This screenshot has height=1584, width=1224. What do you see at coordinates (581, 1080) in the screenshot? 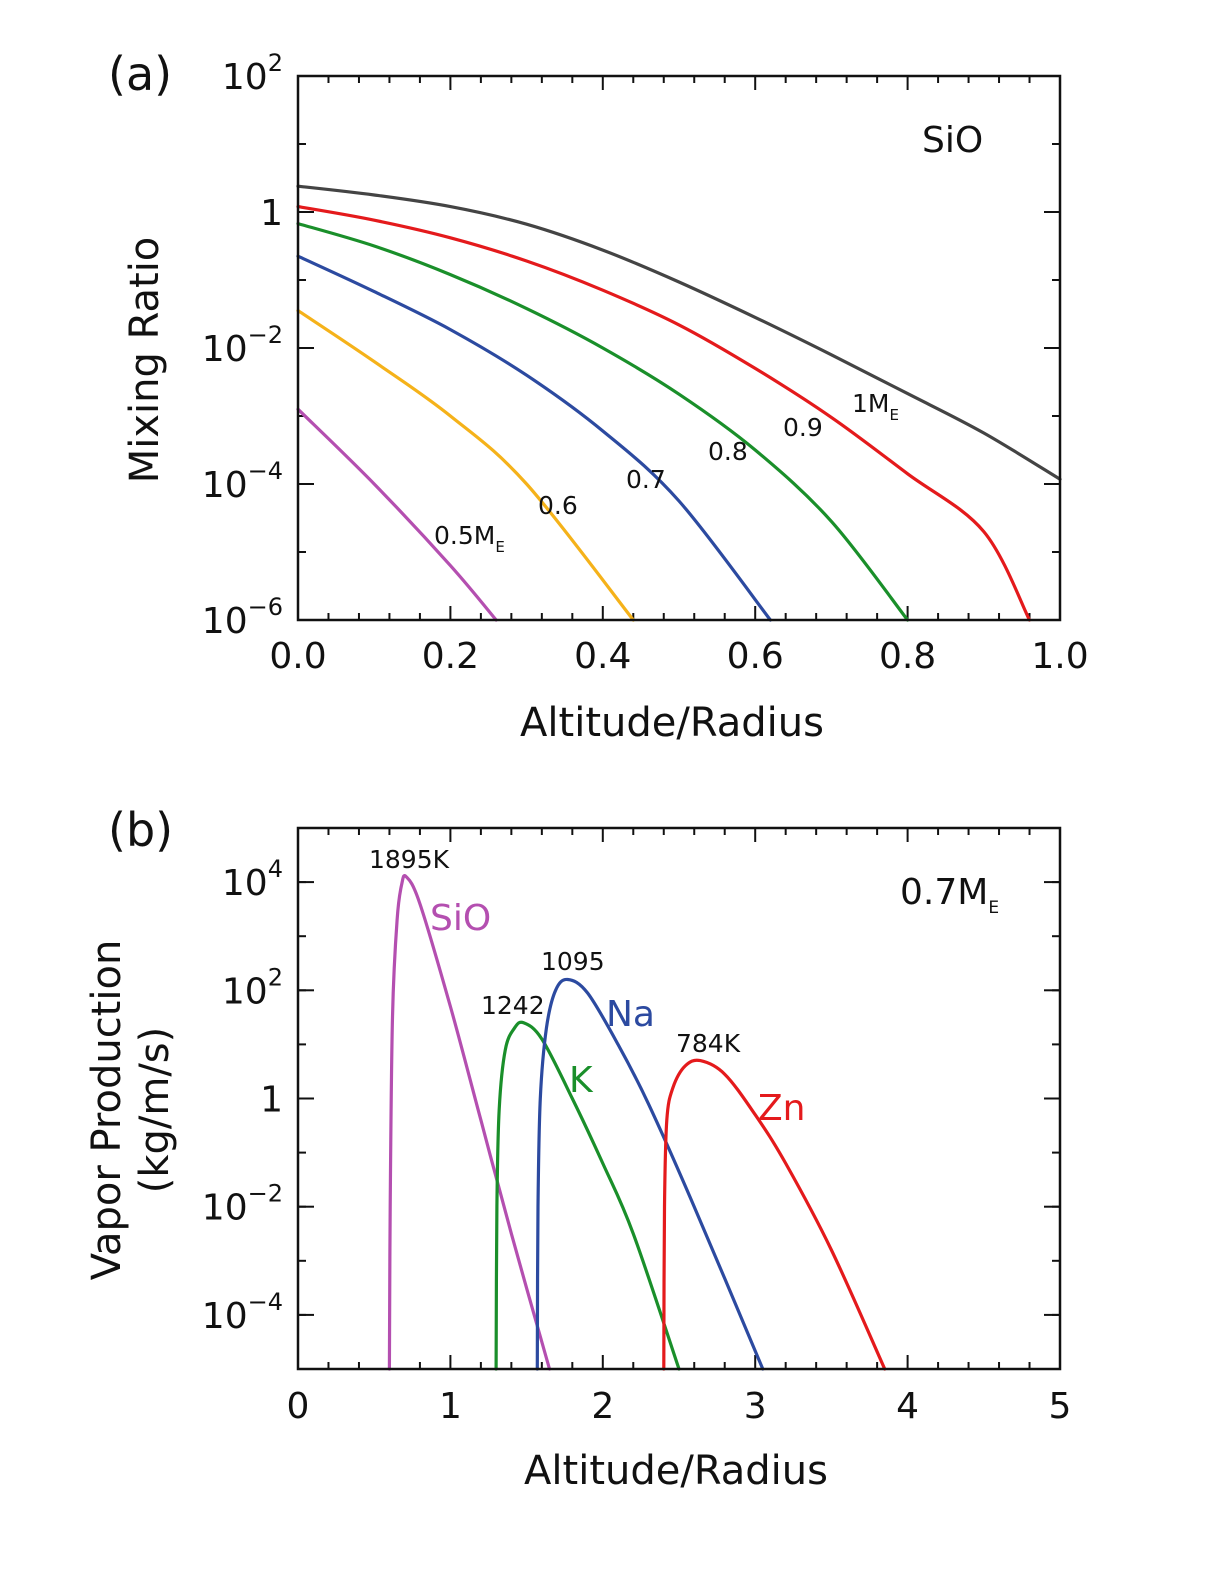
I see `species-label-k: K` at bounding box center [581, 1080].